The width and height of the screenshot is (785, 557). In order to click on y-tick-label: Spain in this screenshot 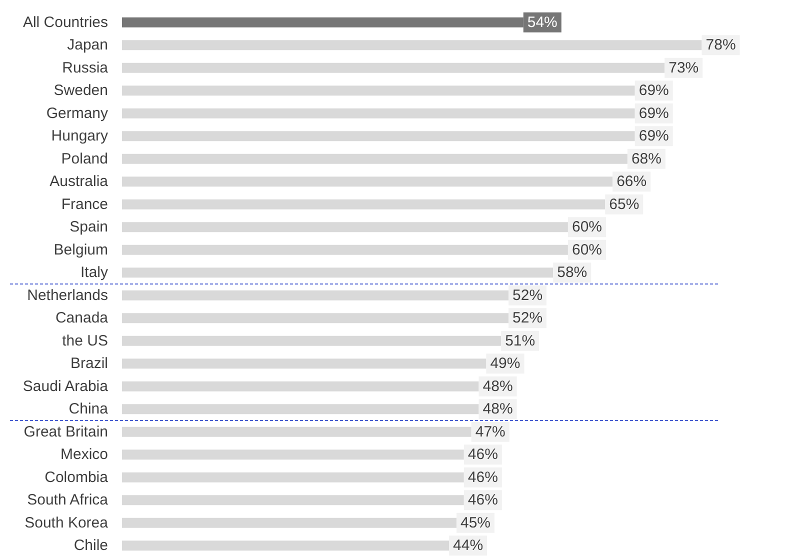, I will do `click(89, 227)`.